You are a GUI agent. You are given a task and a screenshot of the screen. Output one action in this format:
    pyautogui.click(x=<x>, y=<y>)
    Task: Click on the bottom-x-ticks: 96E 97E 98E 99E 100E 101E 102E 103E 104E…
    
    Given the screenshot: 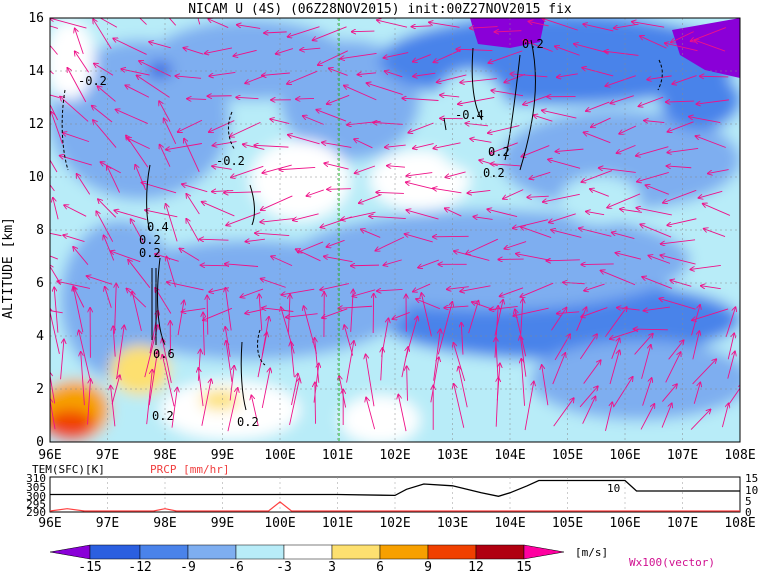 What is the action you would take?
    pyautogui.click(x=396, y=523)
    